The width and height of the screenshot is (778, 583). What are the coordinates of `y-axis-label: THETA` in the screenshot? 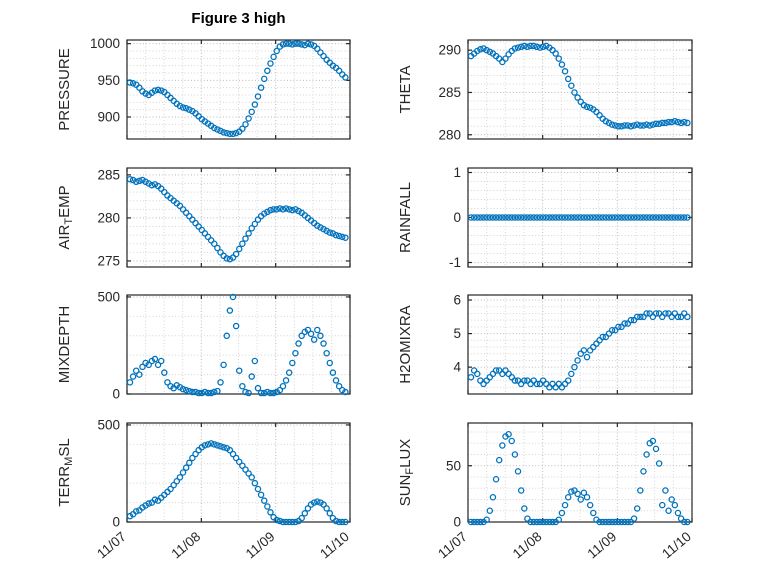 It's located at (405, 89).